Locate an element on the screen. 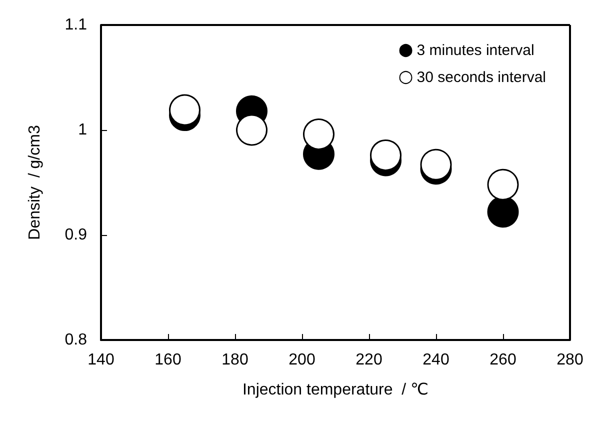 The image size is (599, 436). x-tick-label: 220 is located at coordinates (369, 360).